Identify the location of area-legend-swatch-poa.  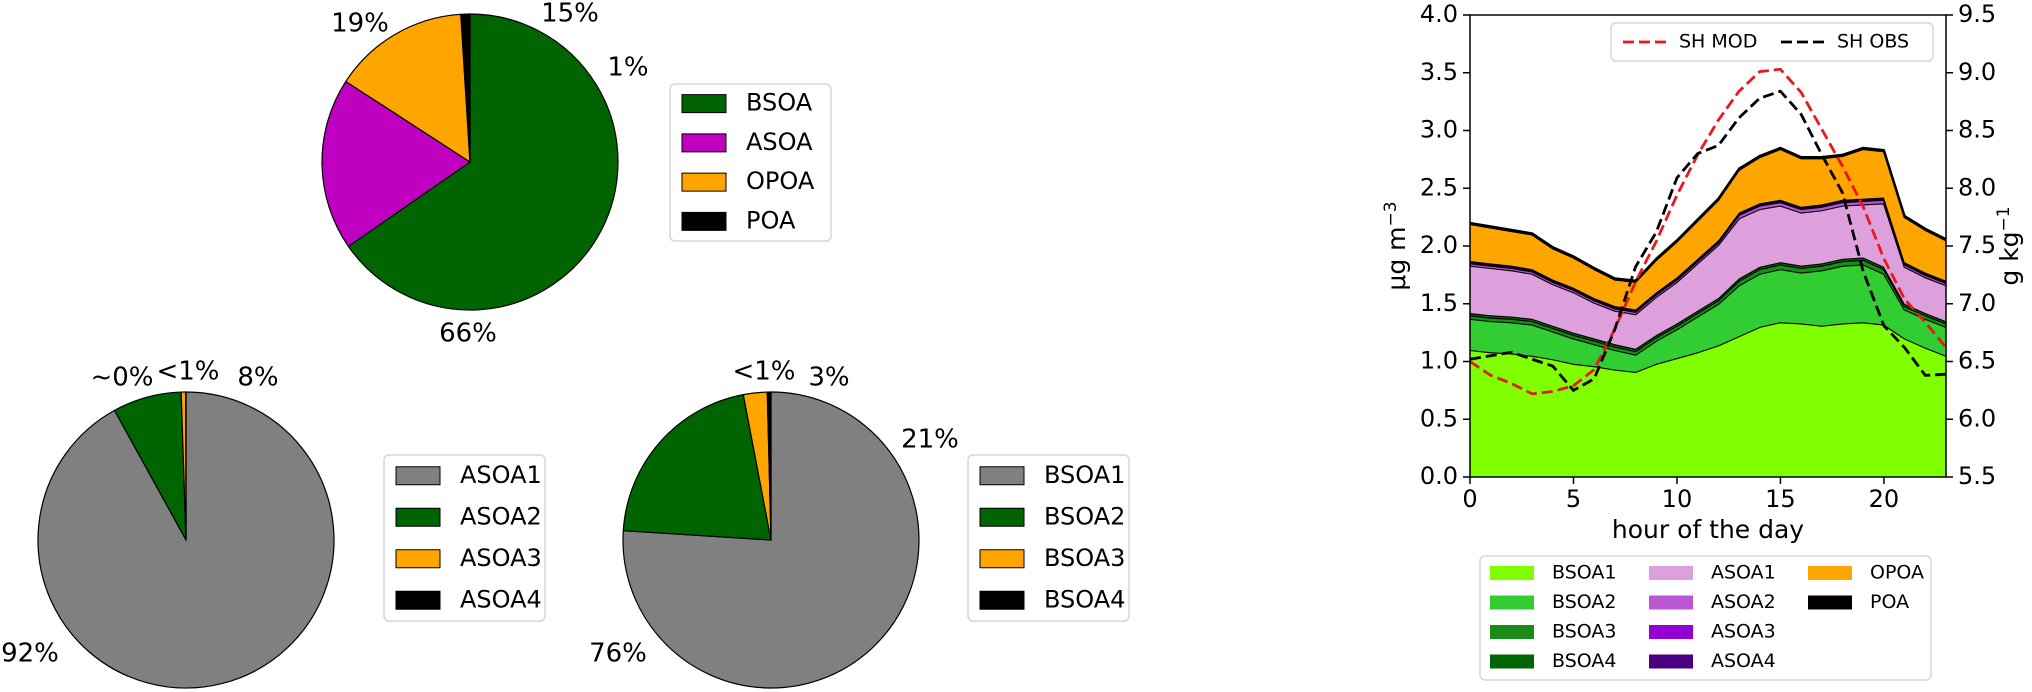
(1830, 602).